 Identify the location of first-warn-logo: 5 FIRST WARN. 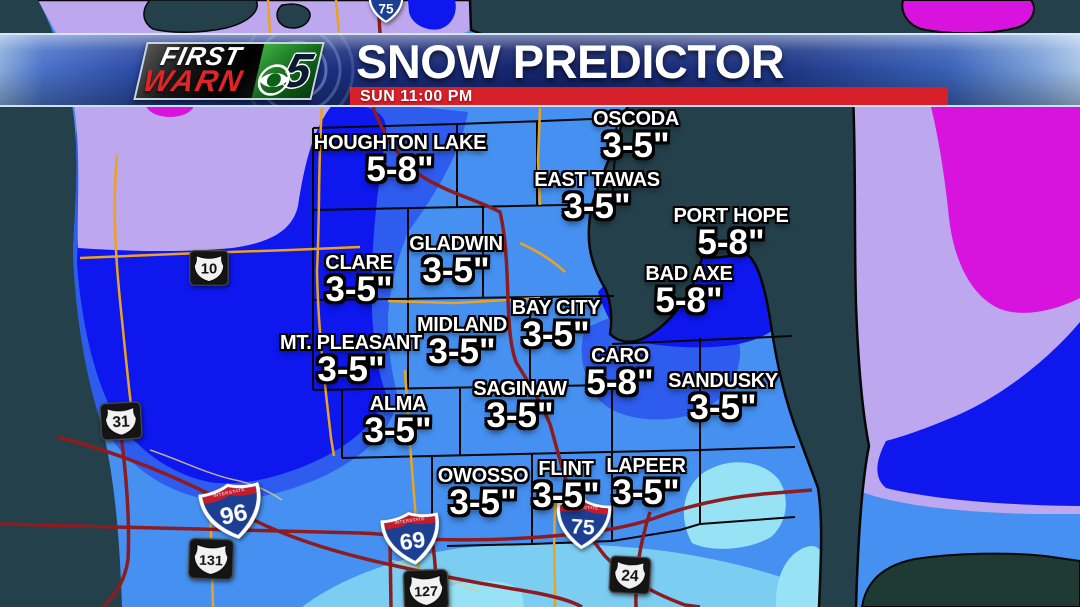
(229, 70).